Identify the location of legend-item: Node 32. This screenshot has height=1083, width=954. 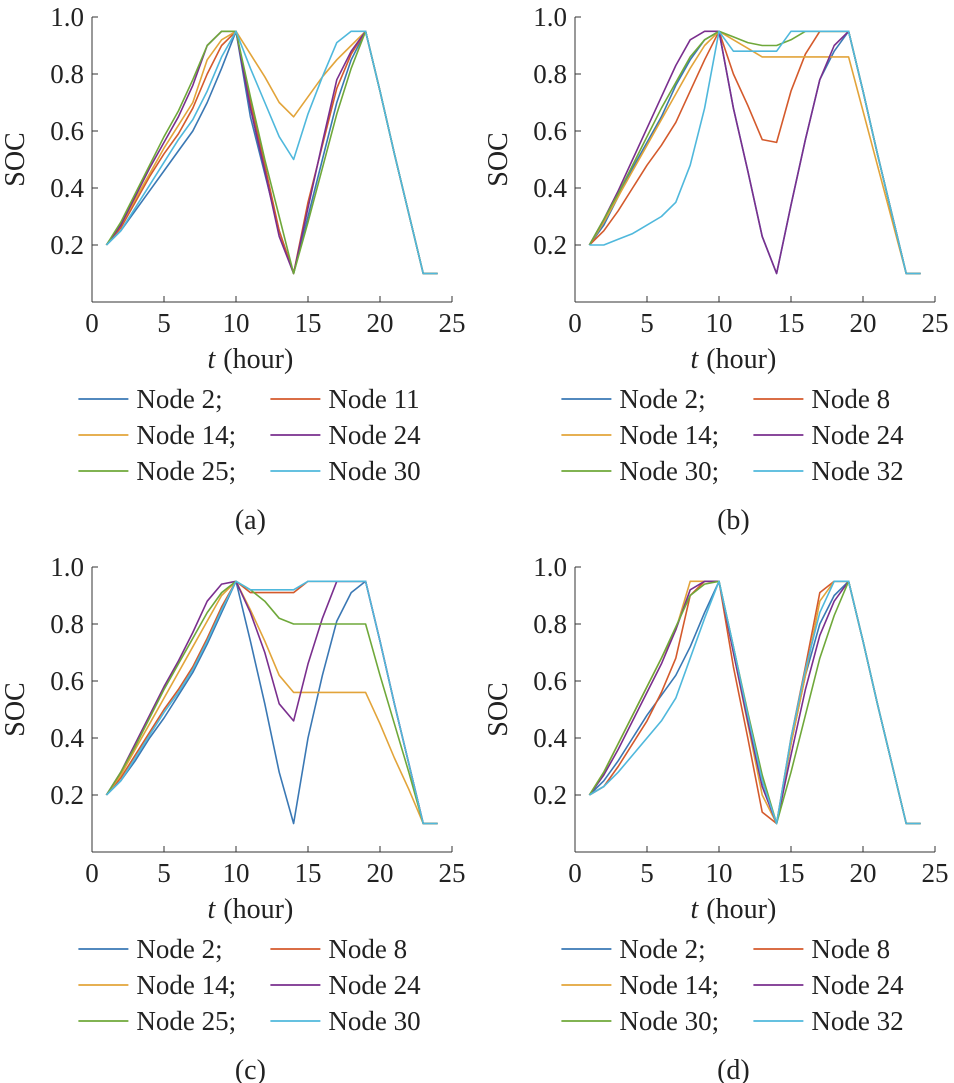
(828, 471).